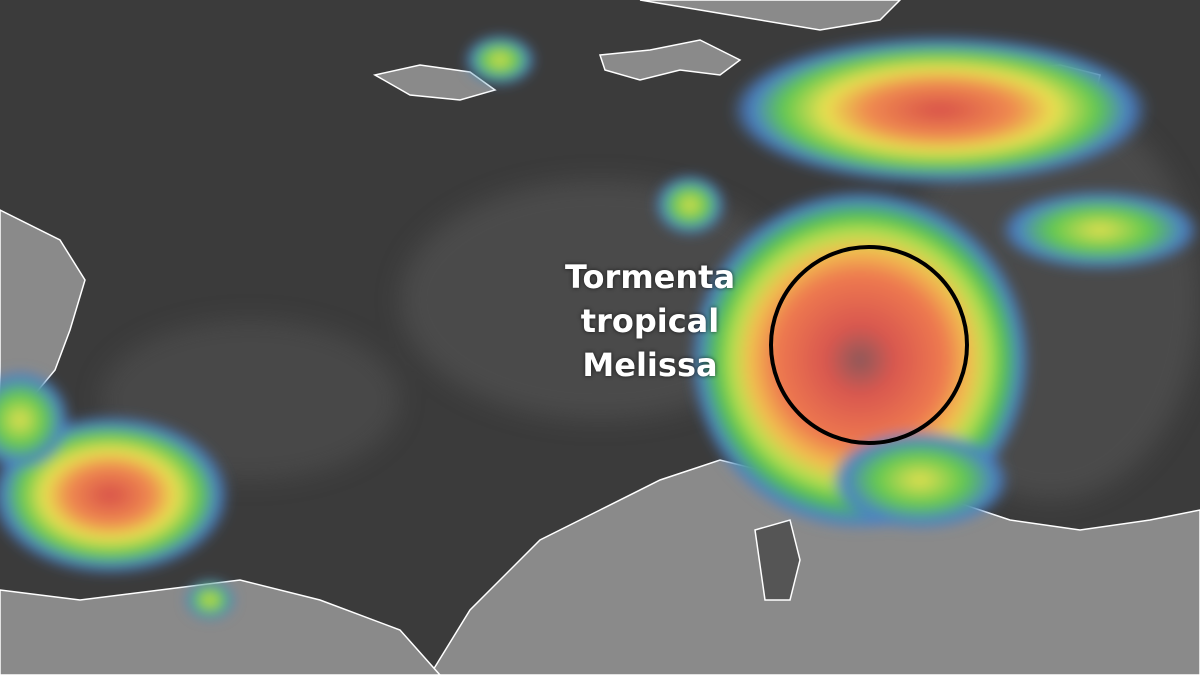  What do you see at coordinates (869, 345) in the screenshot?
I see `storm-highlight-circle` at bounding box center [869, 345].